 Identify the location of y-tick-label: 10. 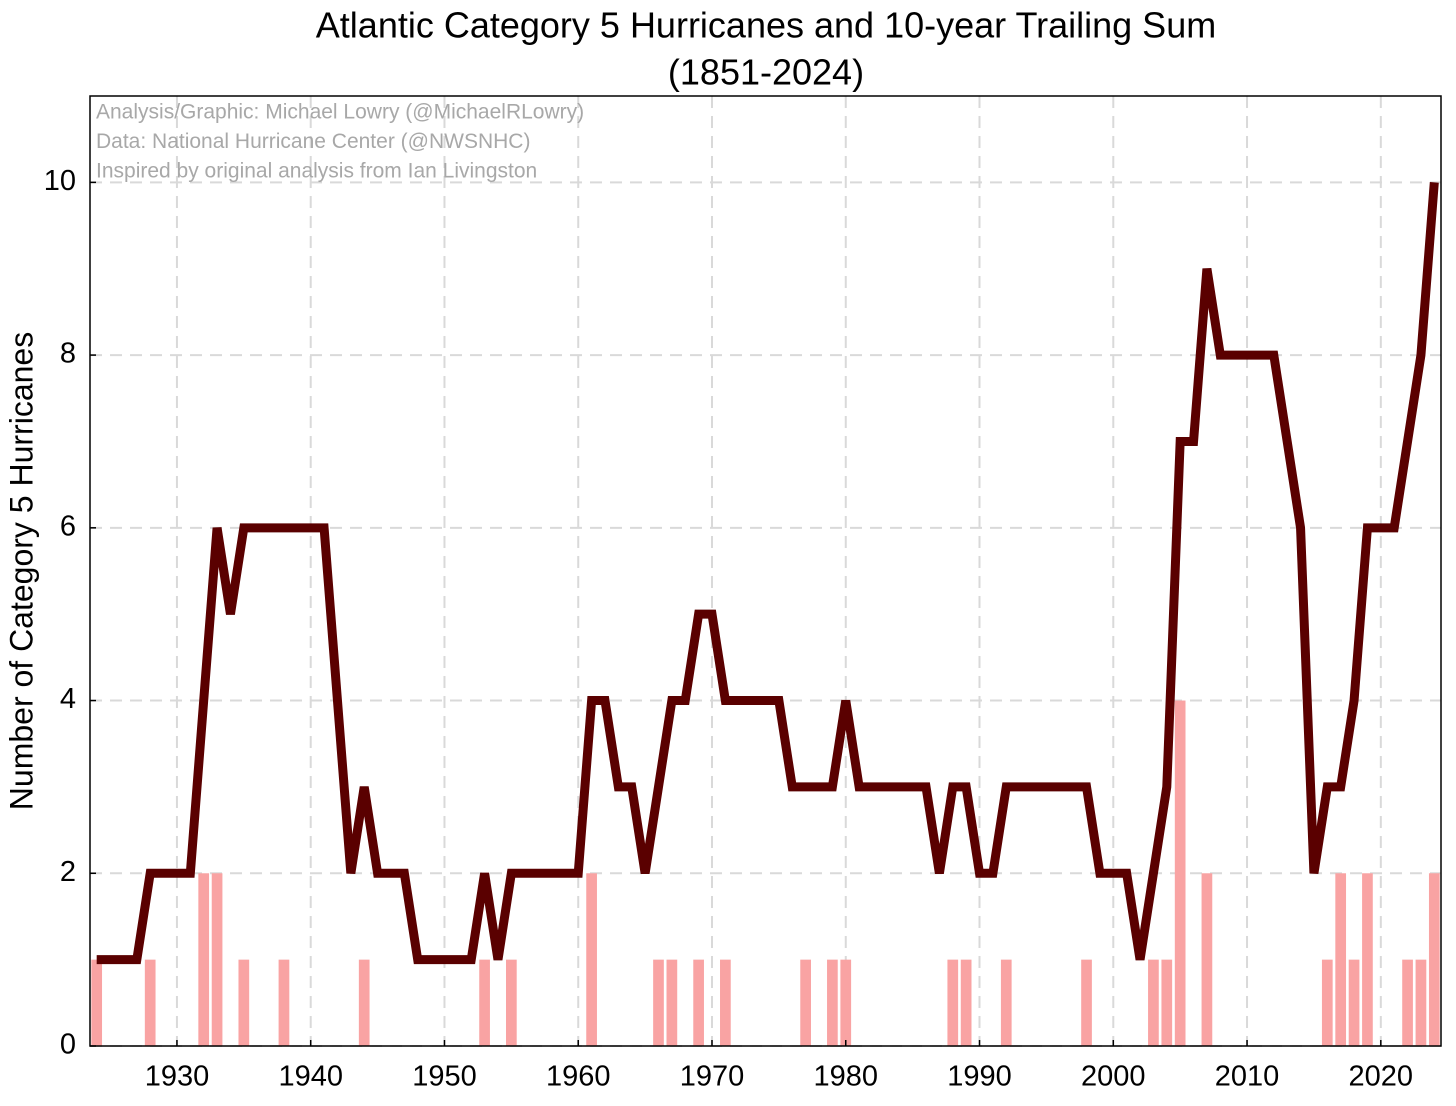
(60, 181).